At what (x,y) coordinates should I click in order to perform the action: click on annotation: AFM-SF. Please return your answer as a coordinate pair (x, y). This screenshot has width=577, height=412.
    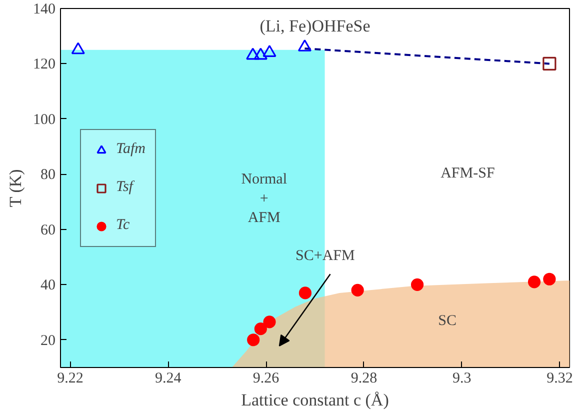
    Looking at the image, I should click on (467, 174).